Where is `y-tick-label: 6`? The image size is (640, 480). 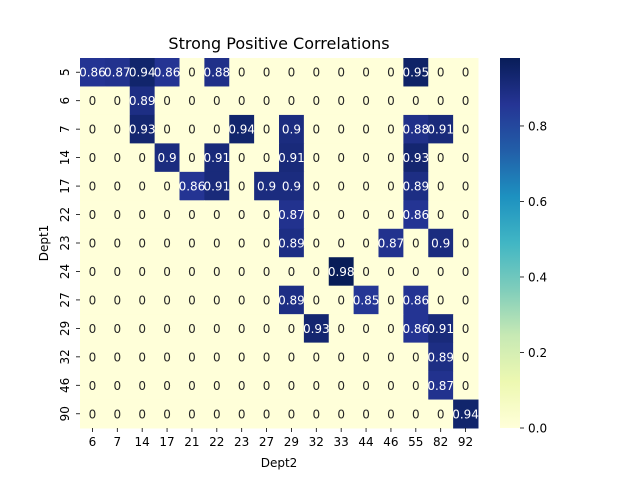
y-tick-label: 6 is located at coordinates (65, 101).